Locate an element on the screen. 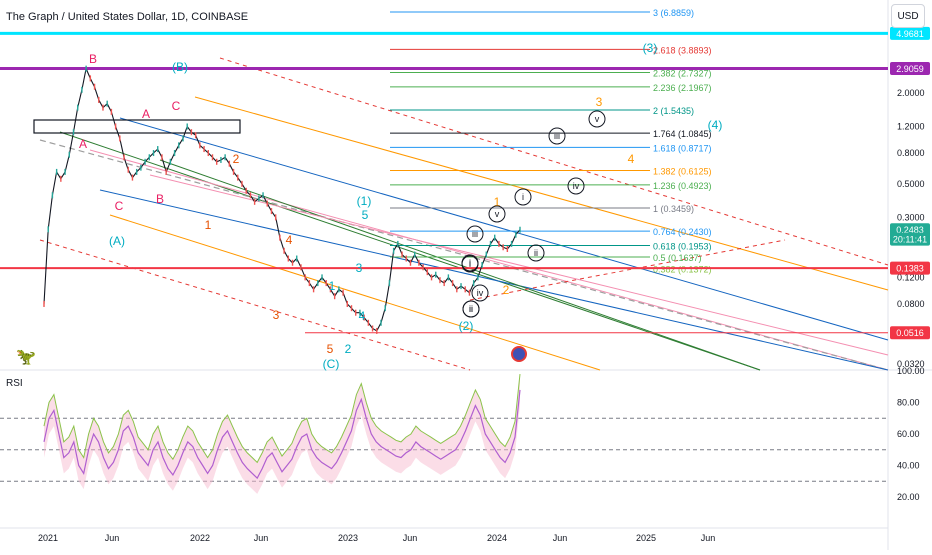  wave-label-25: 4 is located at coordinates (631, 159).